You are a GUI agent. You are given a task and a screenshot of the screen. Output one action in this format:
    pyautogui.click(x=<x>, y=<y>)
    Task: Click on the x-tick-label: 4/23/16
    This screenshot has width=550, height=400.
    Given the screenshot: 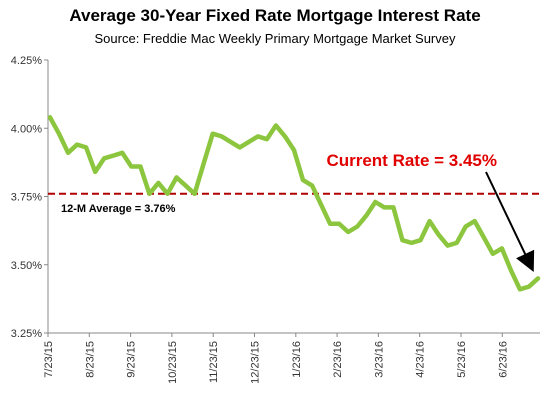 What is the action you would take?
    pyautogui.click(x=421, y=359)
    